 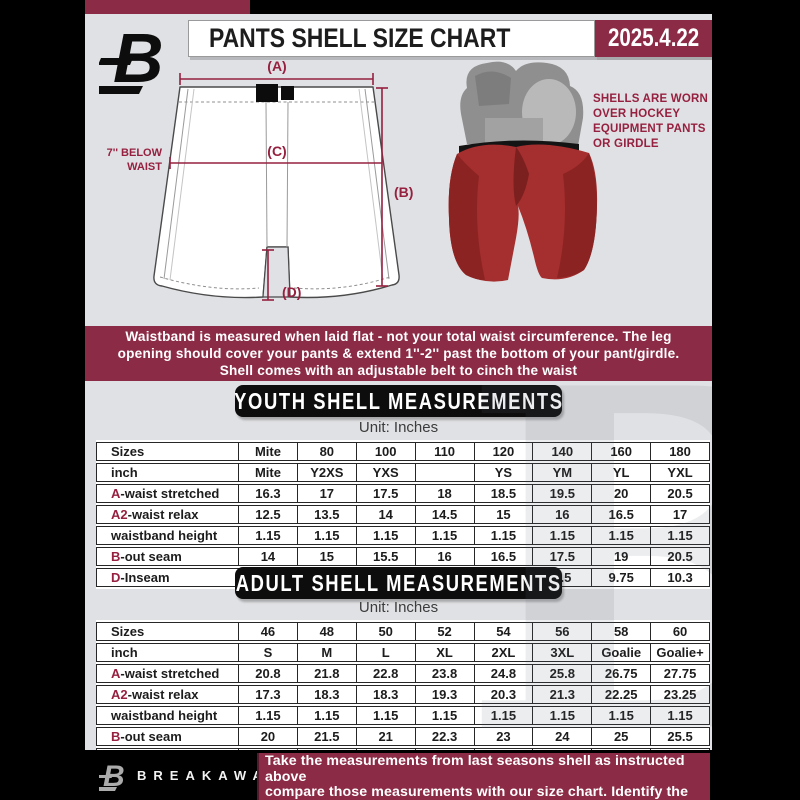 I want to click on size-cell: 12.5, so click(x=268, y=514).